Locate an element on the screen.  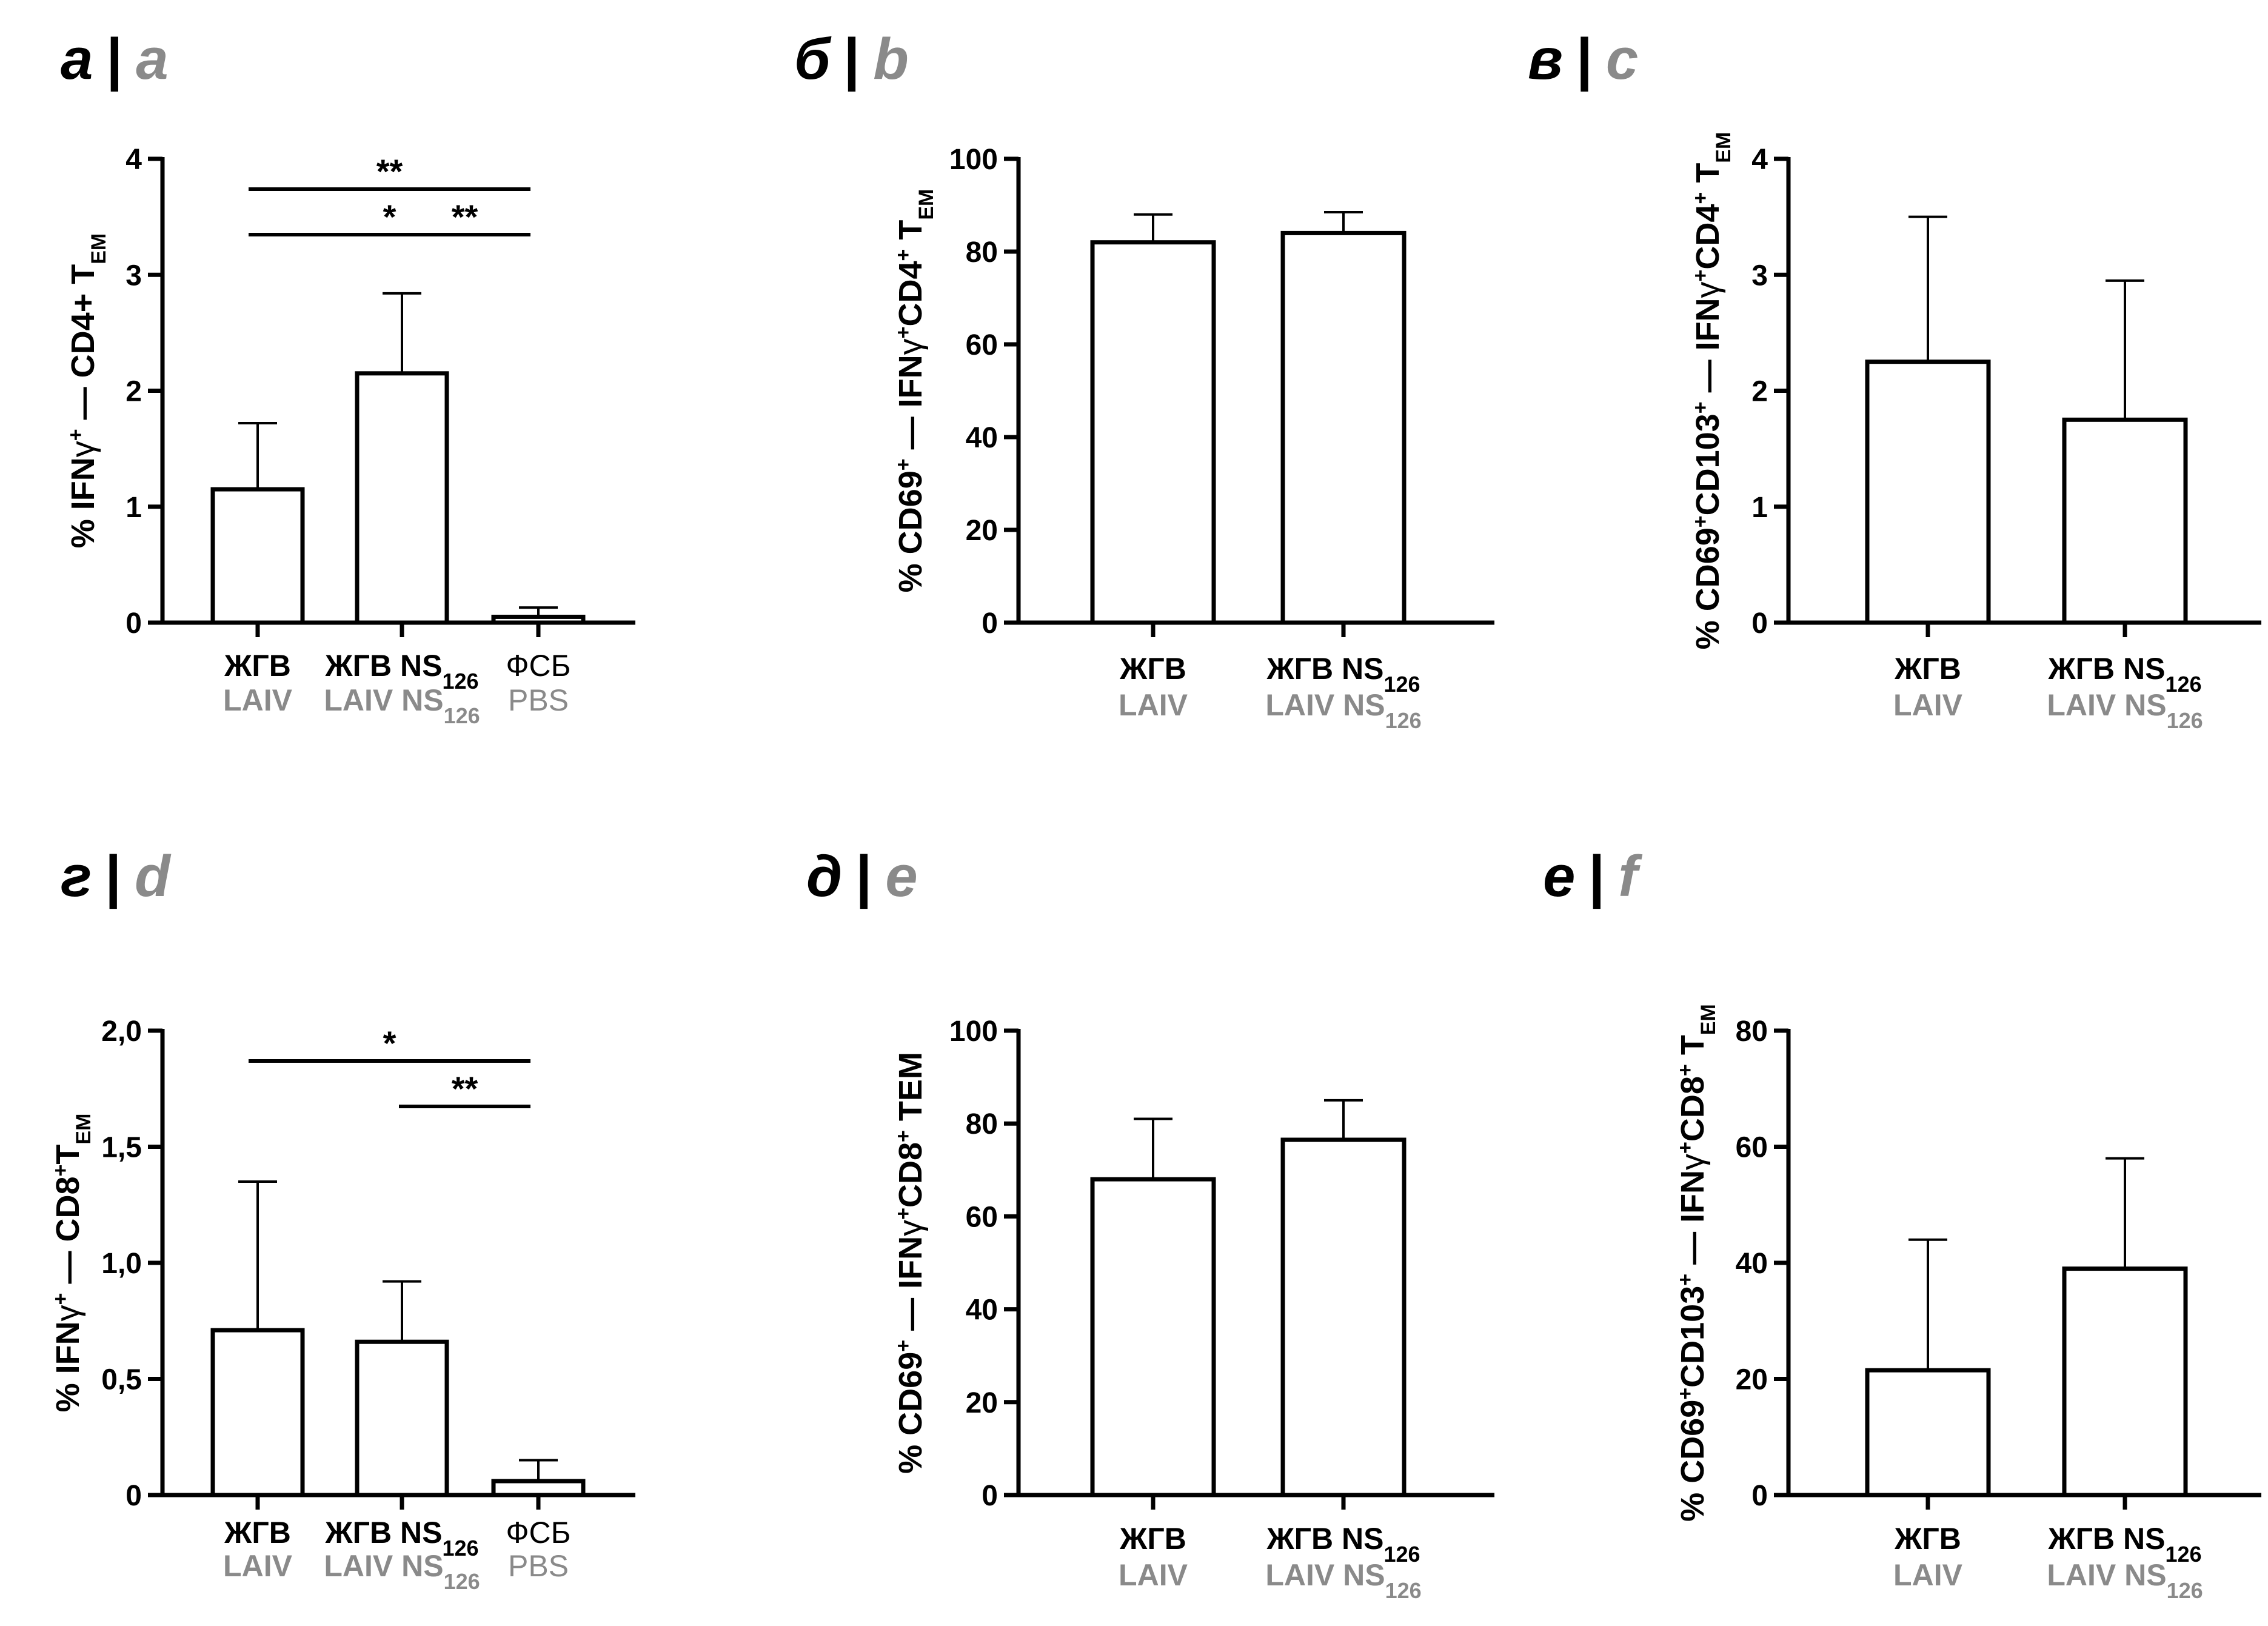
y-tick-label: 0,5 is located at coordinates (122, 1380).